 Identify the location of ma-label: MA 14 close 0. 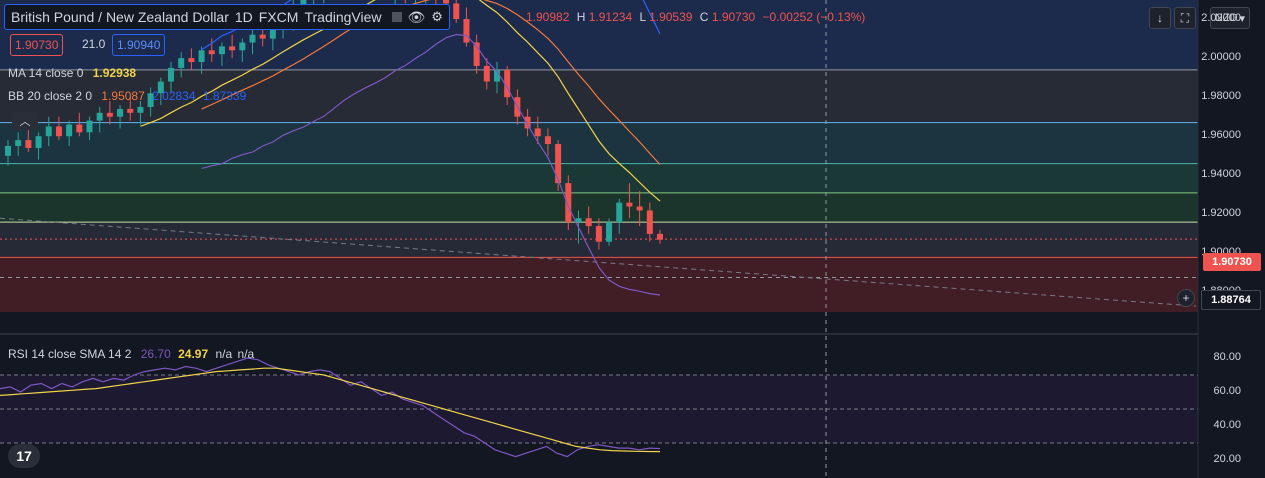
(46, 73).